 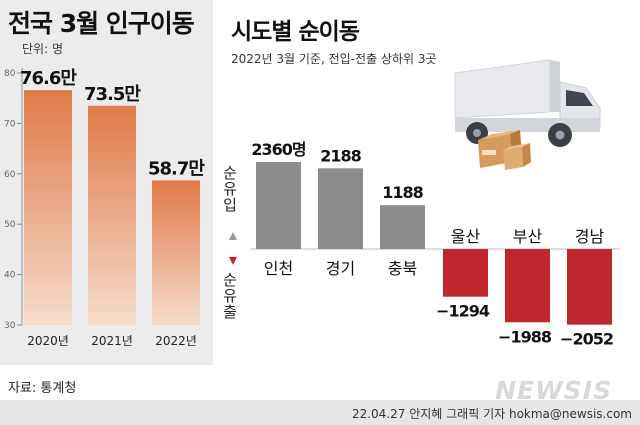 What do you see at coordinates (112, 94) in the screenshot?
I see `bar-value-label: 73.5만` at bounding box center [112, 94].